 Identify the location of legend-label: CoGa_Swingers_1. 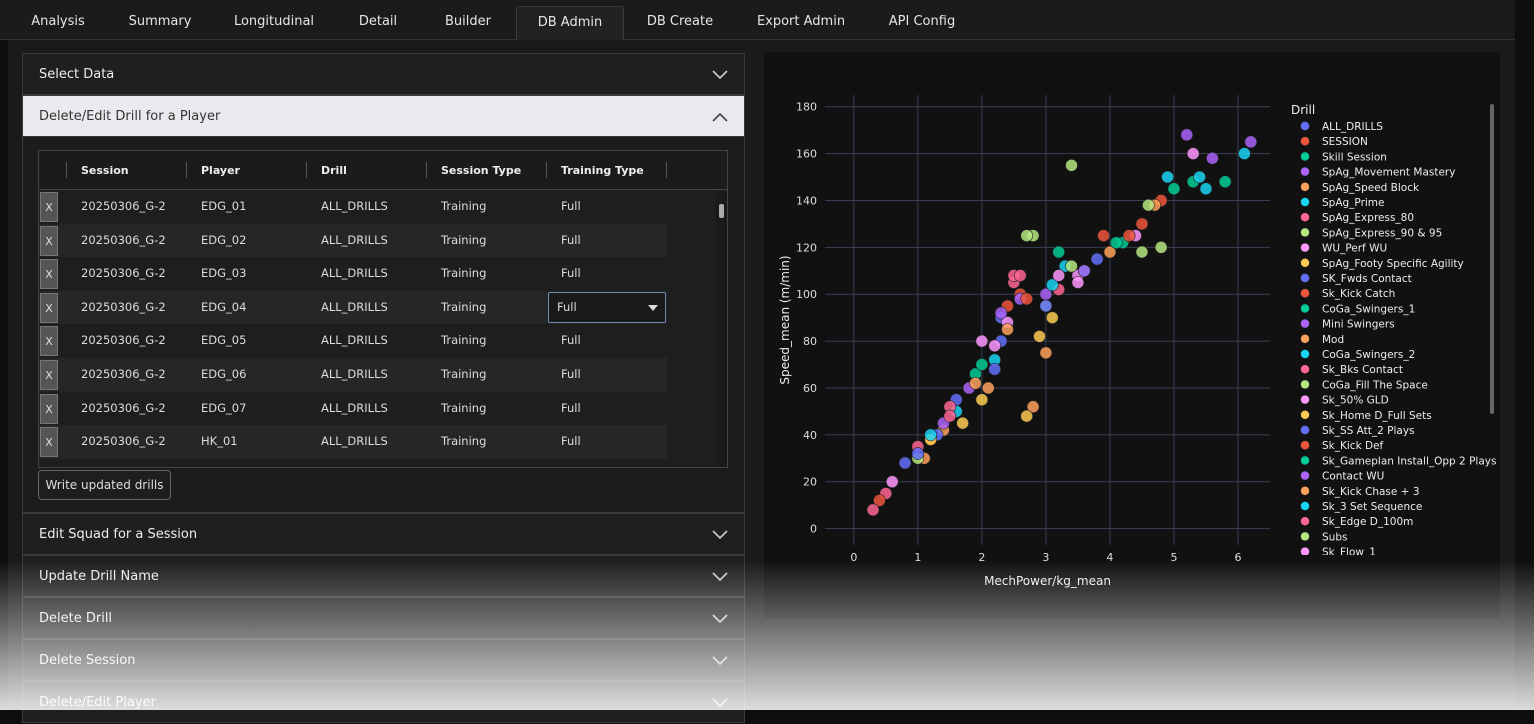
(1368, 309).